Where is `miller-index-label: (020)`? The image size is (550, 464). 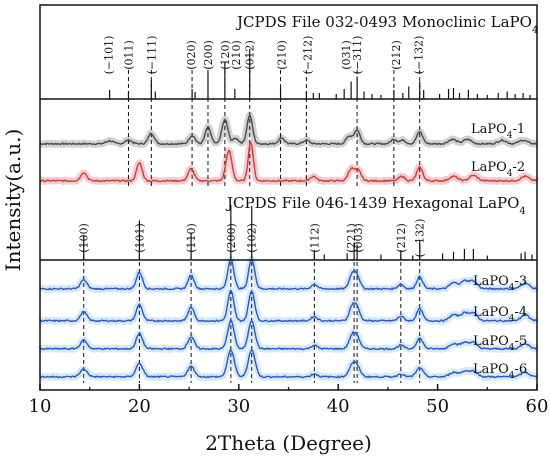
miller-index-label: (020) is located at coordinates (191, 55).